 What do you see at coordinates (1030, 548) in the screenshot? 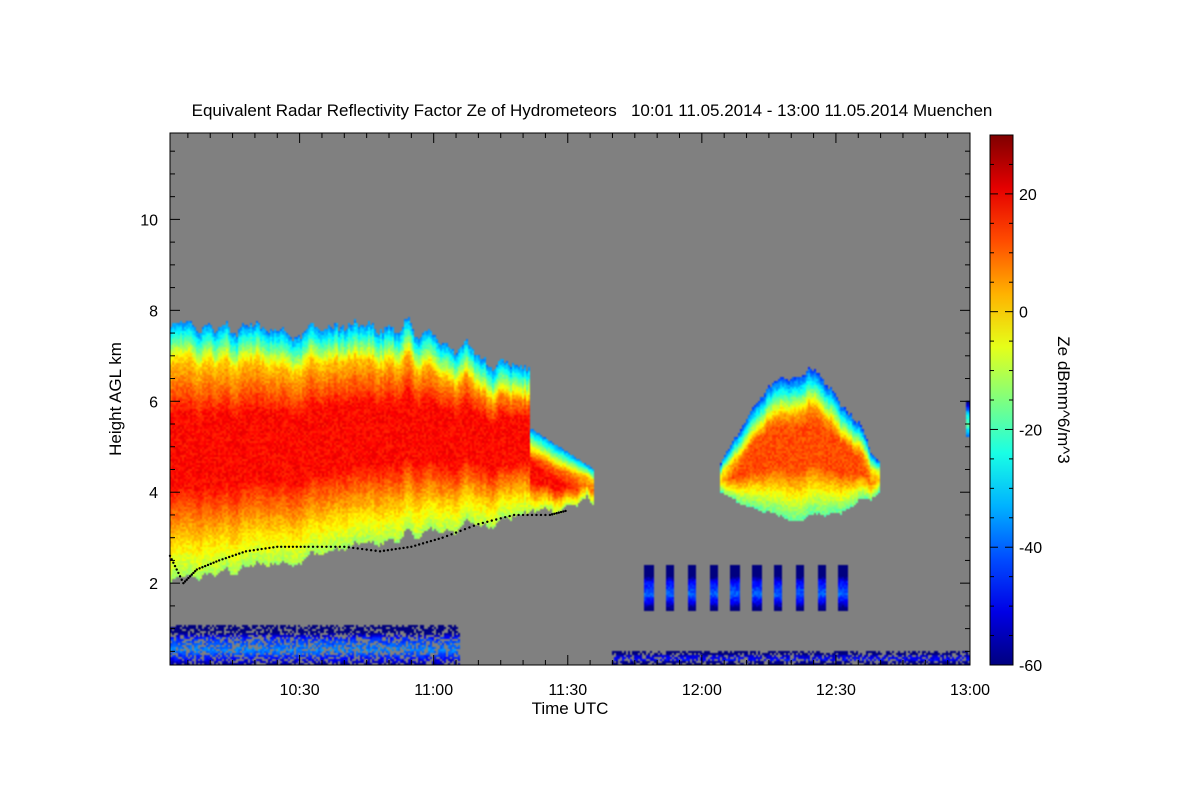
I see `colorbar-tick-label: -40` at bounding box center [1030, 548].